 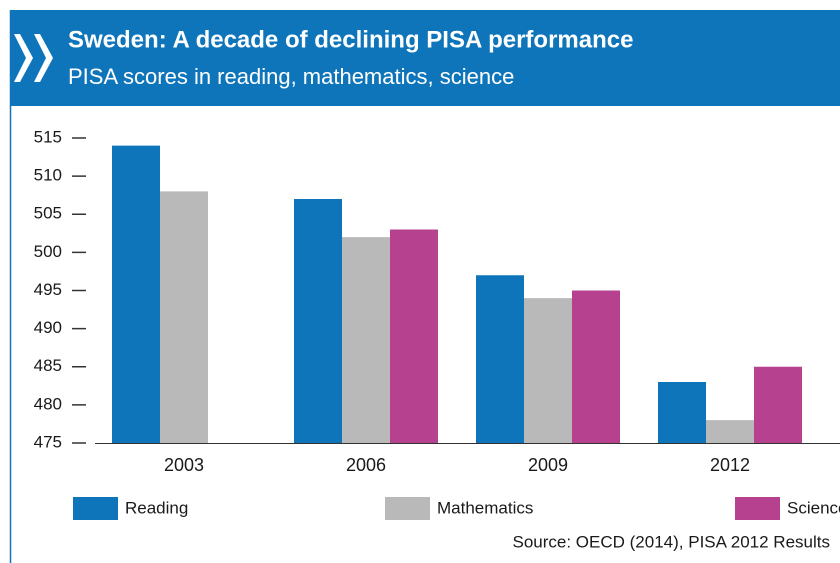 What do you see at coordinates (48, 136) in the screenshot?
I see `y-tick-label: 515` at bounding box center [48, 136].